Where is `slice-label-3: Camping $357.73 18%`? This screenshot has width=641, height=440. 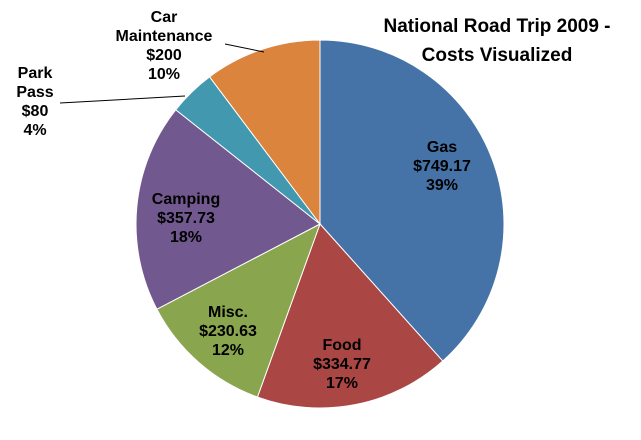
slice-label-3: Camping $357.73 18% is located at coordinates (186, 218).